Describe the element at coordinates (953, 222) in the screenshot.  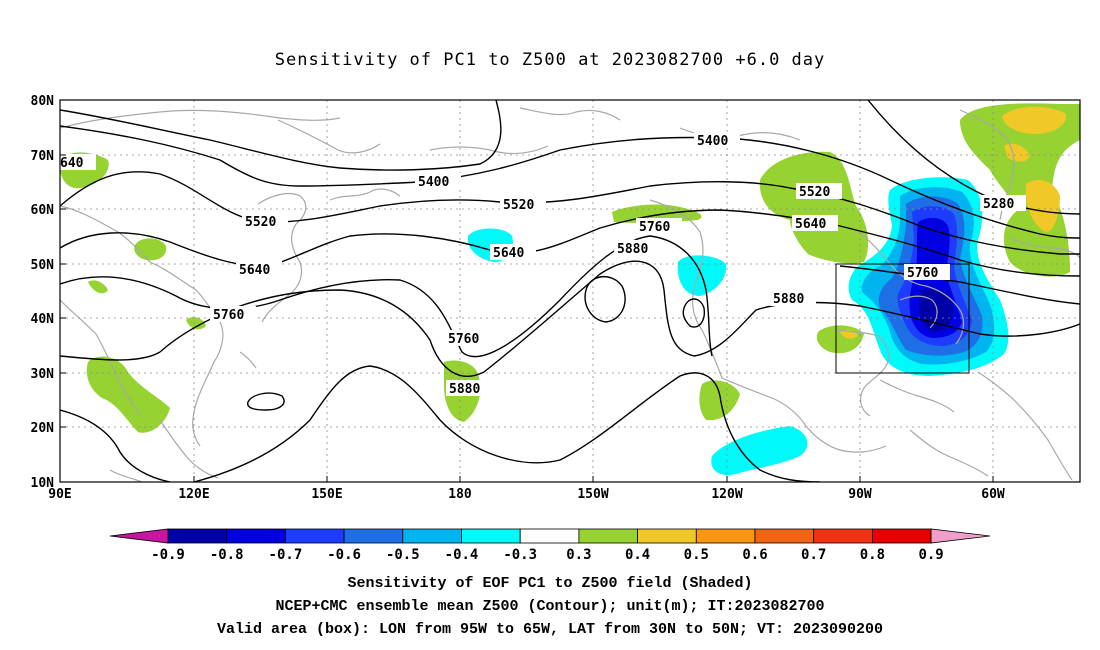
I see `yellow-sensitivity-shading` at that location.